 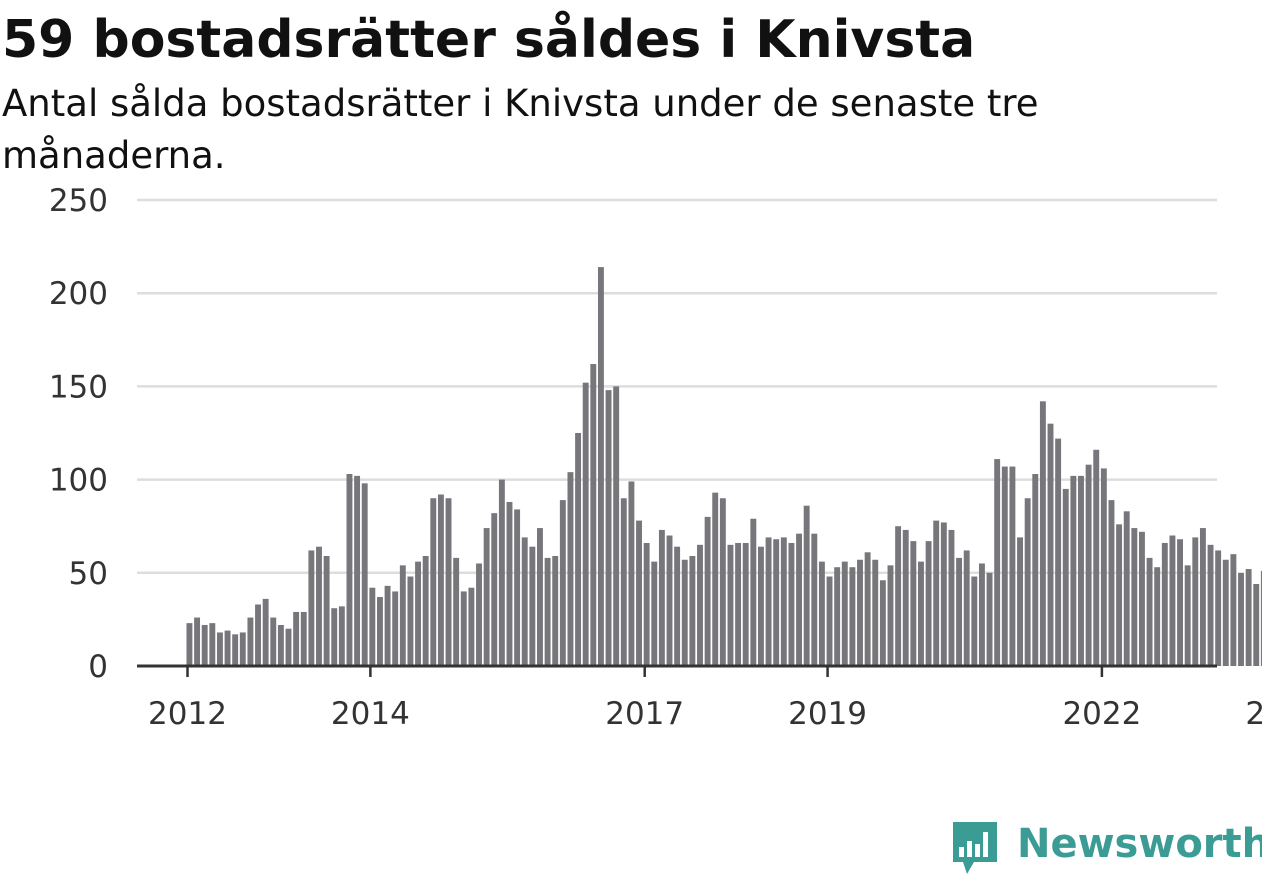 What do you see at coordinates (98, 667) in the screenshot?
I see `y-tick-label: 0` at bounding box center [98, 667].